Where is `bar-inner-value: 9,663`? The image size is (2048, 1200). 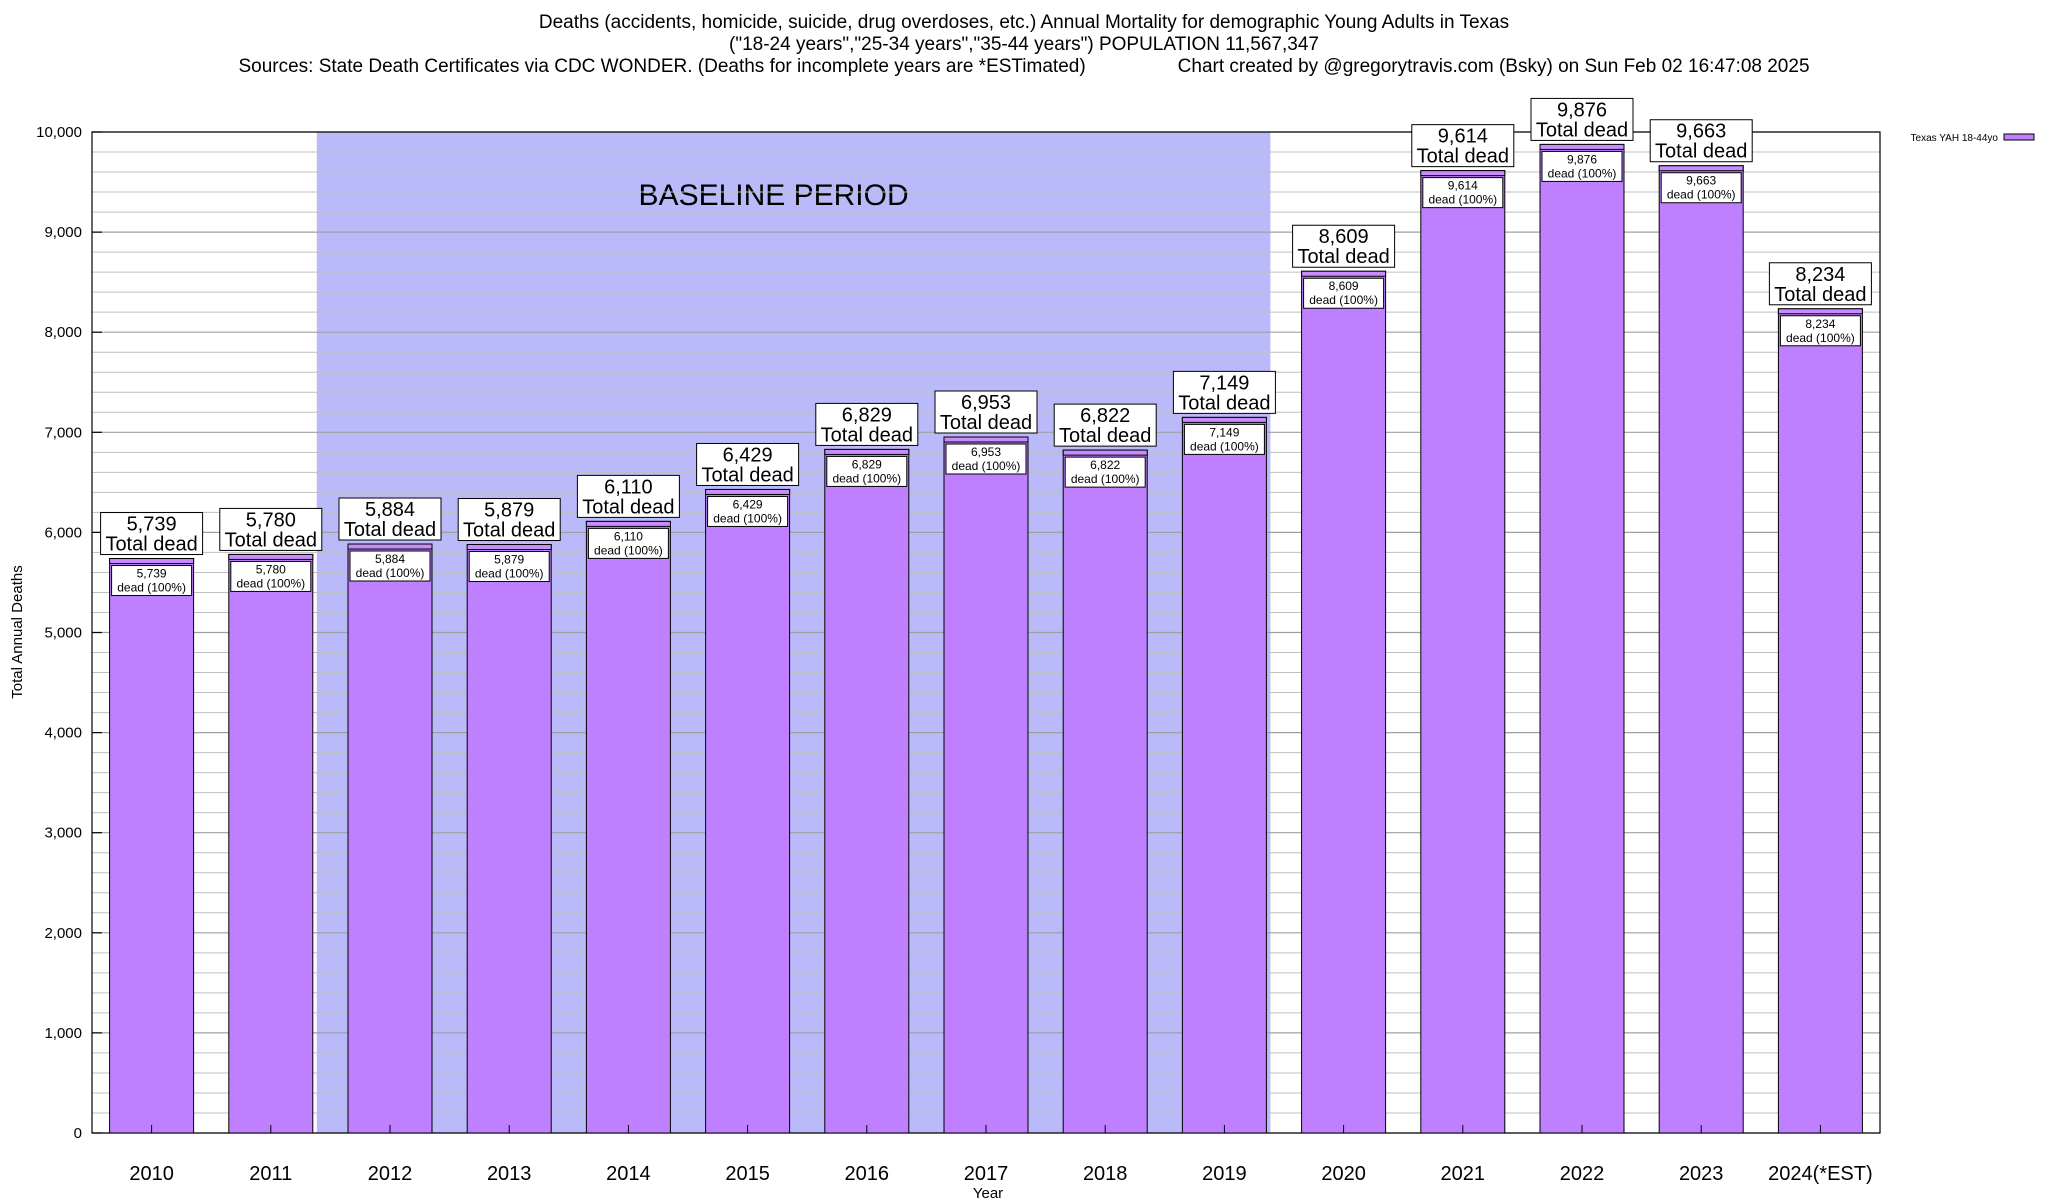
bar-inner-value: 9,663 is located at coordinates (1701, 181).